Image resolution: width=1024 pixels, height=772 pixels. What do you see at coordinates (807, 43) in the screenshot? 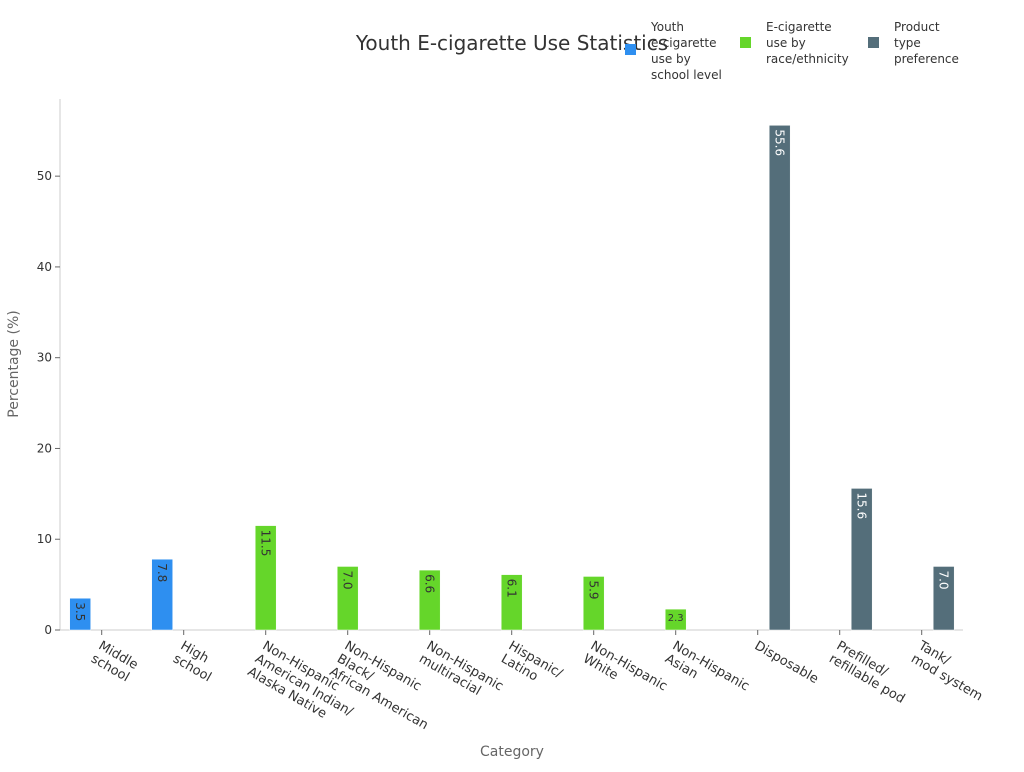
I see `legend-label: E-cigarette use by race/ethnicity` at bounding box center [807, 43].